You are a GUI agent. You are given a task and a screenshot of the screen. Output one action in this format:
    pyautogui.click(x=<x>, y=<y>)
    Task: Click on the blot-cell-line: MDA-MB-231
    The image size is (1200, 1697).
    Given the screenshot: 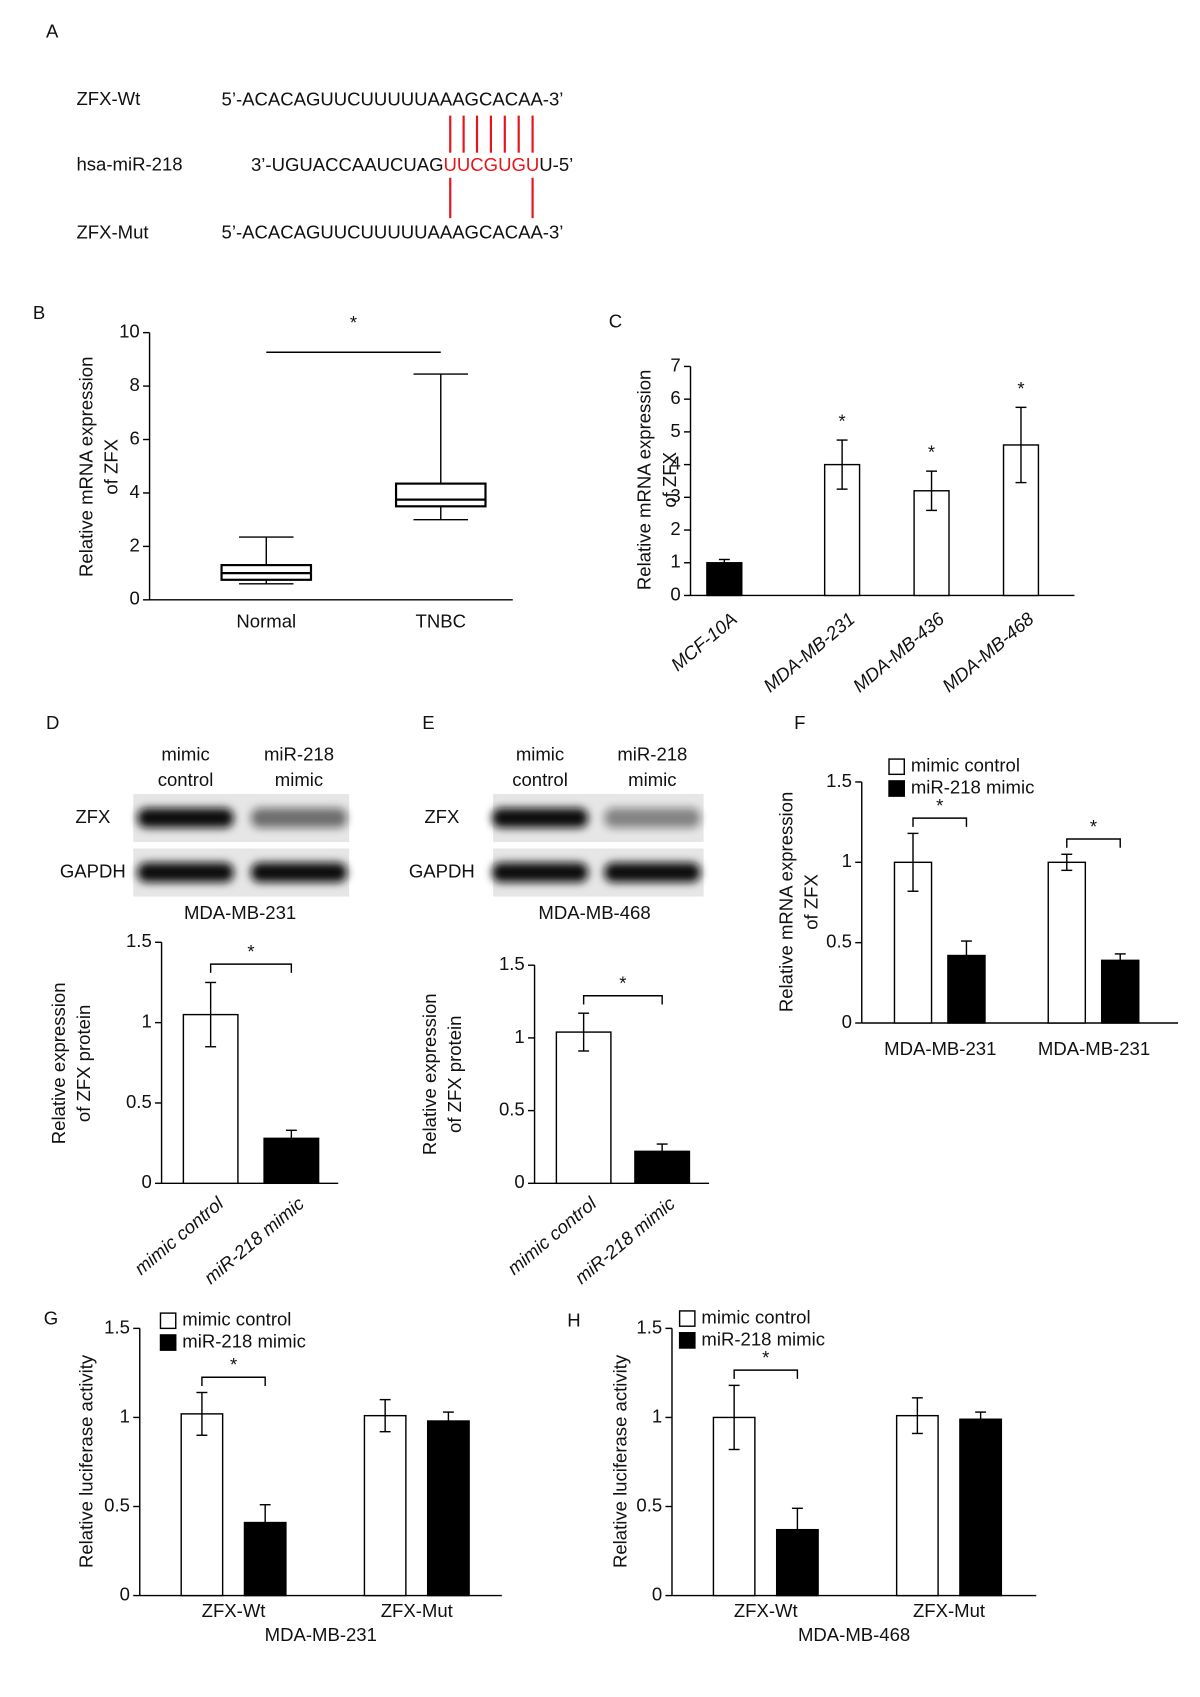 What is the action you would take?
    pyautogui.click(x=240, y=912)
    